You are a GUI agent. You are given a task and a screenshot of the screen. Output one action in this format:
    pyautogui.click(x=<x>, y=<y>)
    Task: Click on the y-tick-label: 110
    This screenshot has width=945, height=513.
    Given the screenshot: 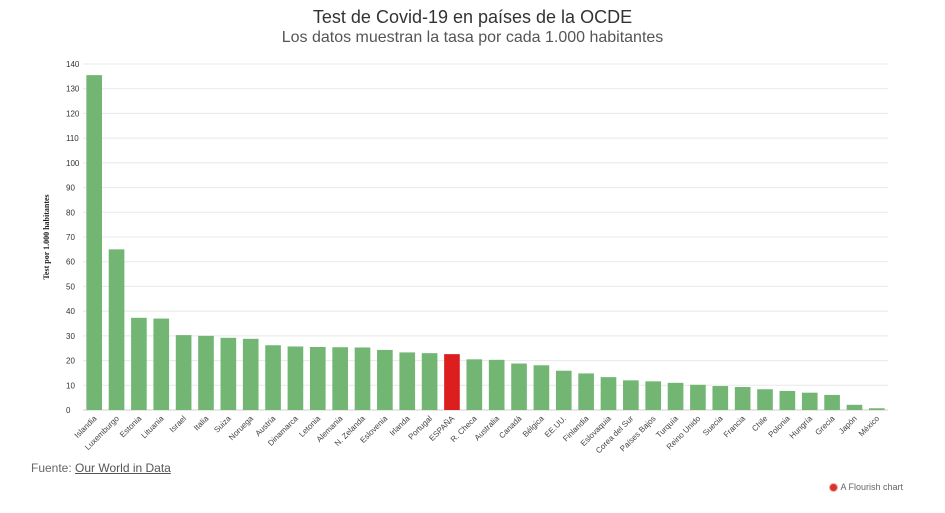 What is the action you would take?
    pyautogui.click(x=72, y=138)
    